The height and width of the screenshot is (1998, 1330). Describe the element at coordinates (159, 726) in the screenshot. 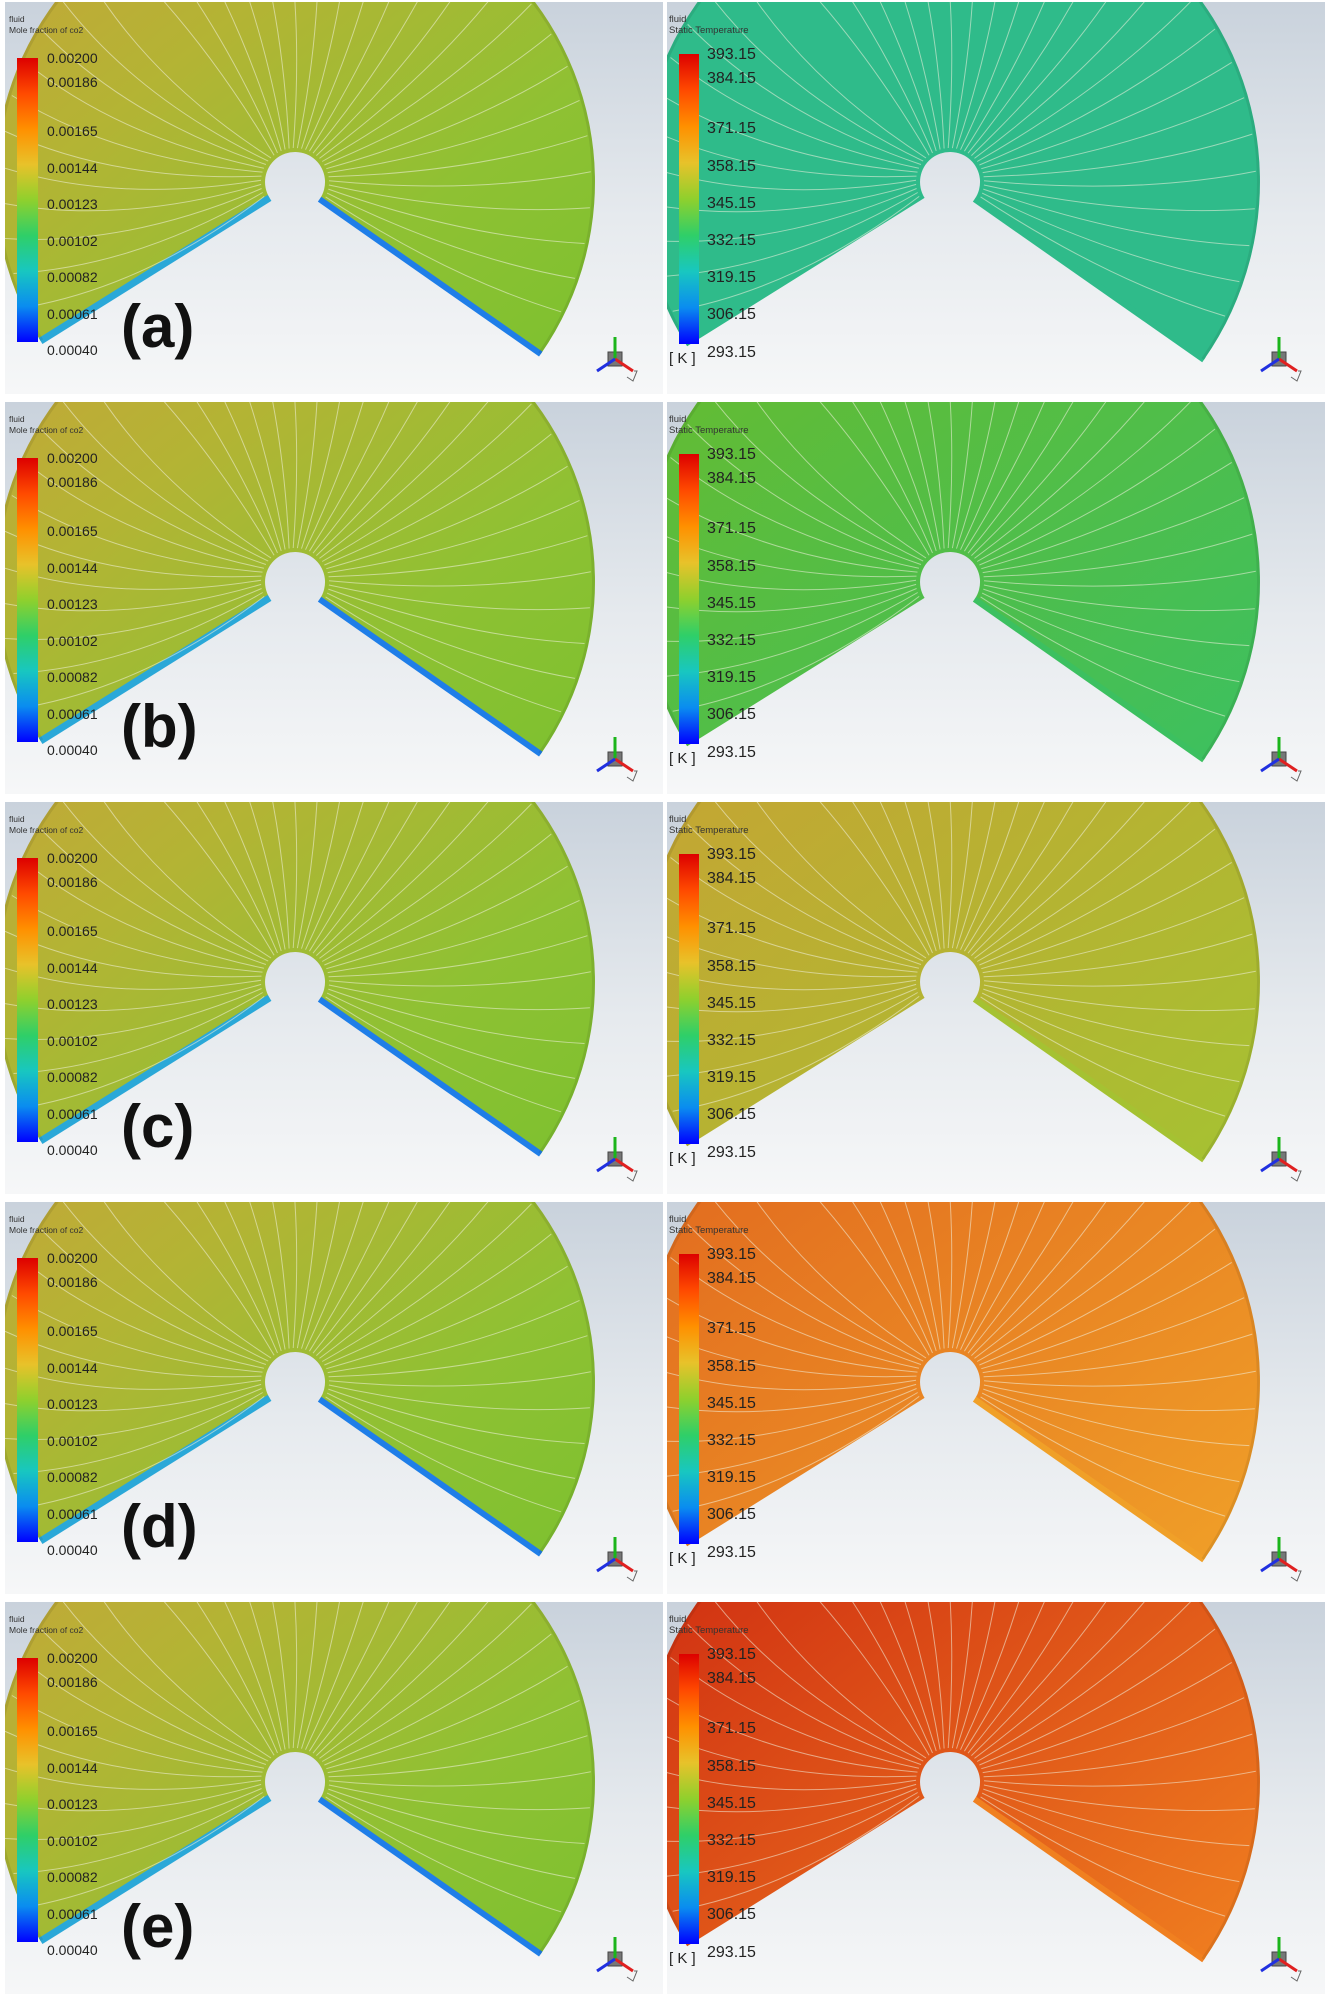

I see `panel-label: (b)` at that location.